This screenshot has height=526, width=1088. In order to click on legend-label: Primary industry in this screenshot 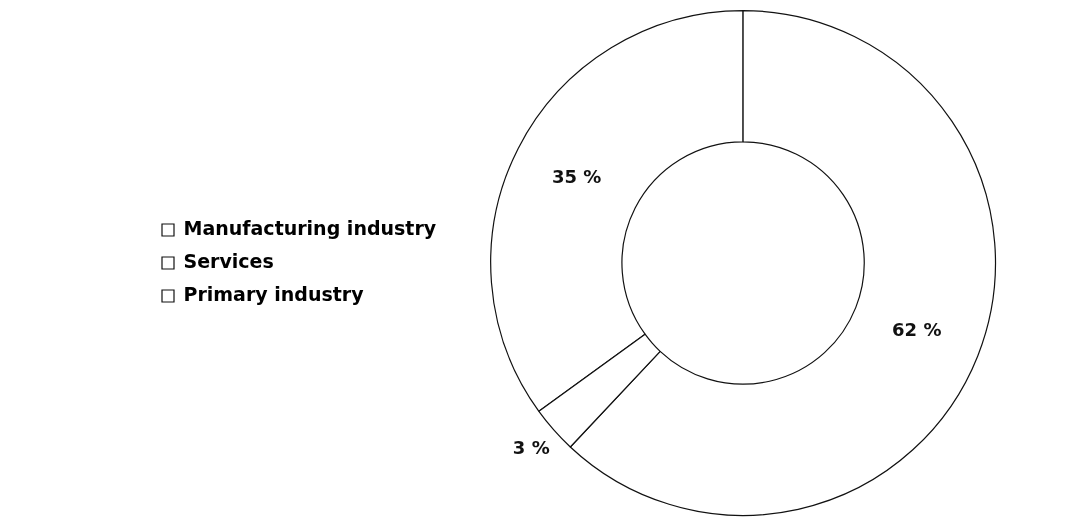, I will do `click(274, 293)`.